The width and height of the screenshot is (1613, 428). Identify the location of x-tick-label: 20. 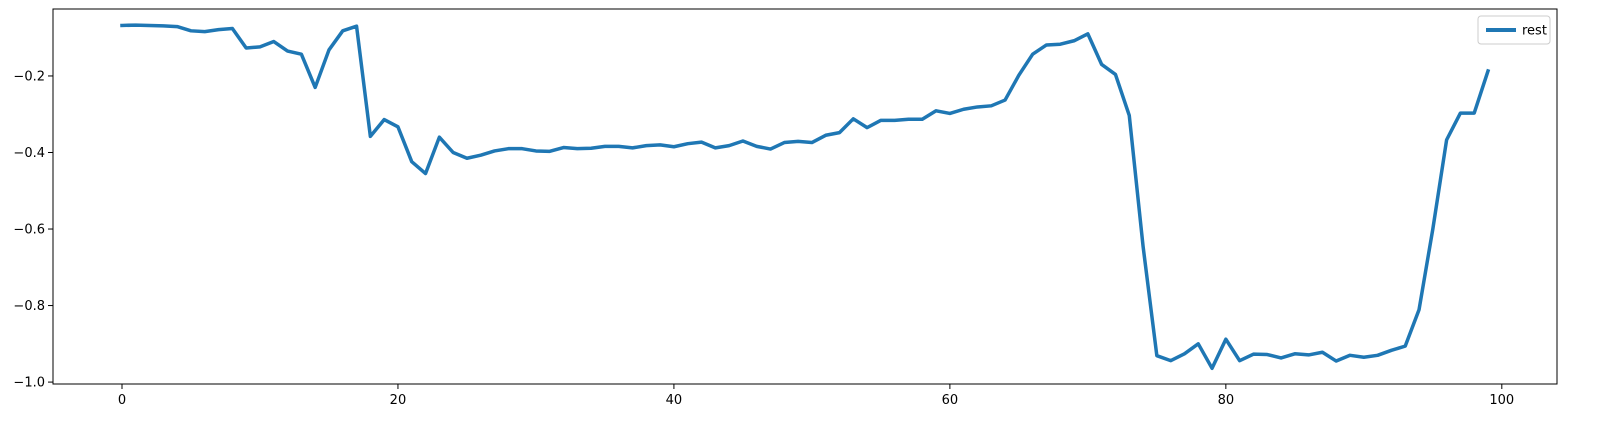
(398, 400).